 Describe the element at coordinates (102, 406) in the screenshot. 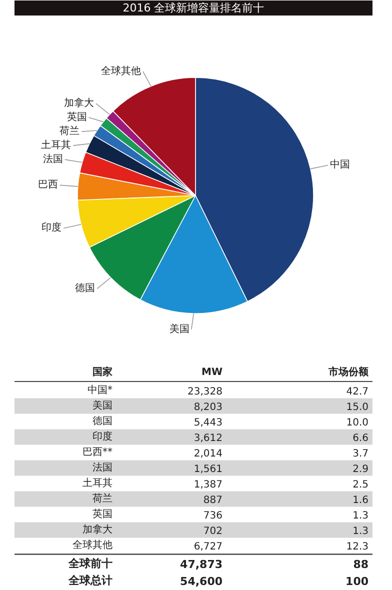

I see `text: 美国` at that location.